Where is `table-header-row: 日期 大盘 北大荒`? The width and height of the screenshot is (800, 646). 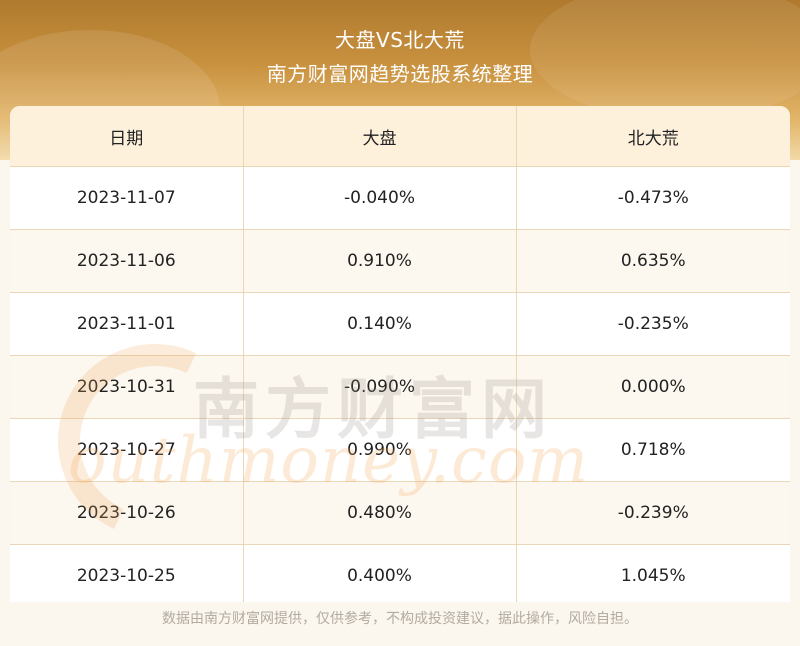 table-header-row: 日期 大盘 北大荒 is located at coordinates (400, 136).